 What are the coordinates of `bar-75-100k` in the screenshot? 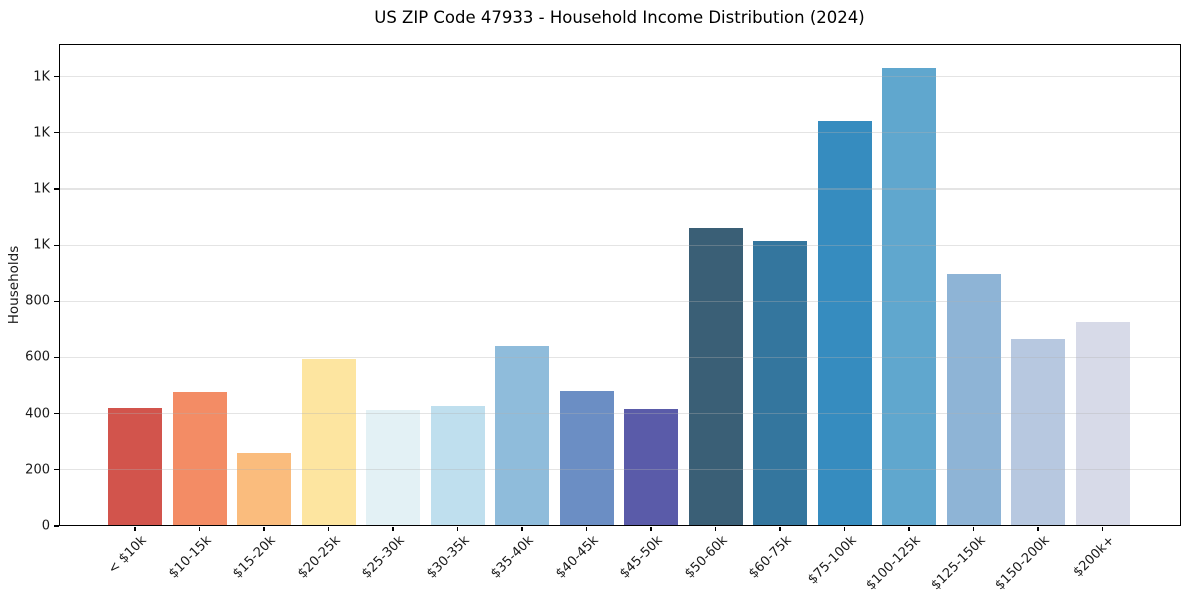 It's located at (844, 323).